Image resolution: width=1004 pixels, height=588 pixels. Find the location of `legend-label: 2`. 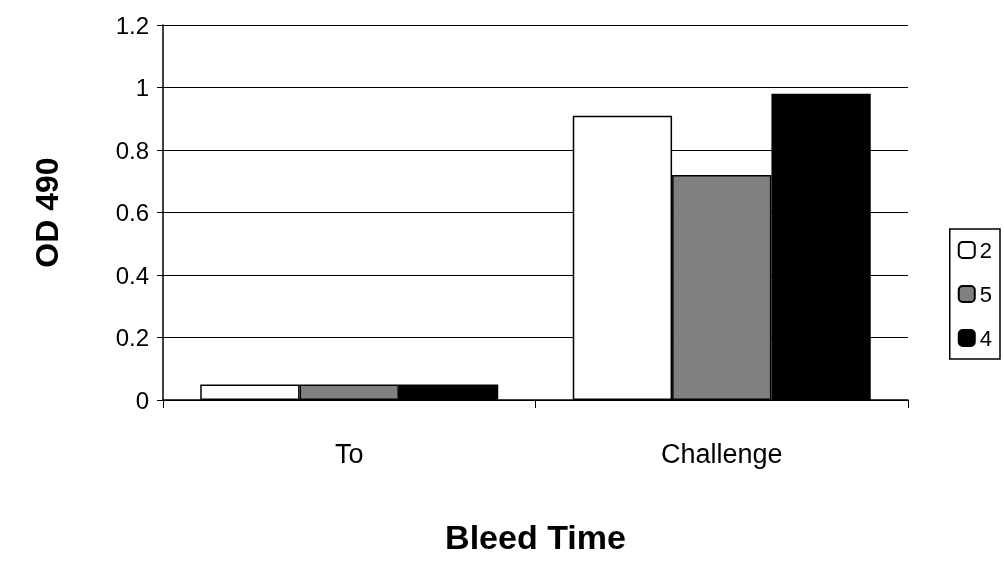

legend-label: 2 is located at coordinates (986, 250).